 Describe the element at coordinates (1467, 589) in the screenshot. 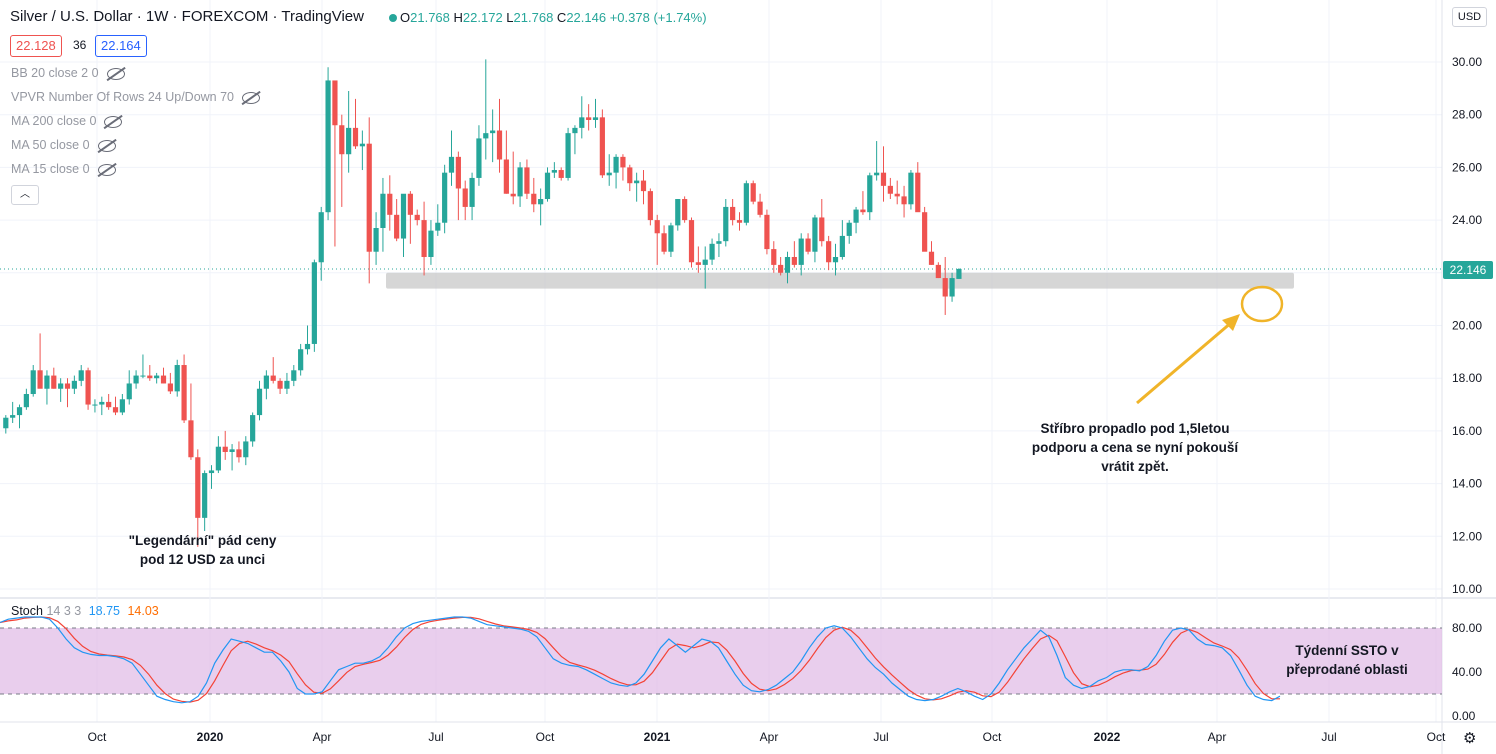

I see `price-tick-label: 10.00` at that location.